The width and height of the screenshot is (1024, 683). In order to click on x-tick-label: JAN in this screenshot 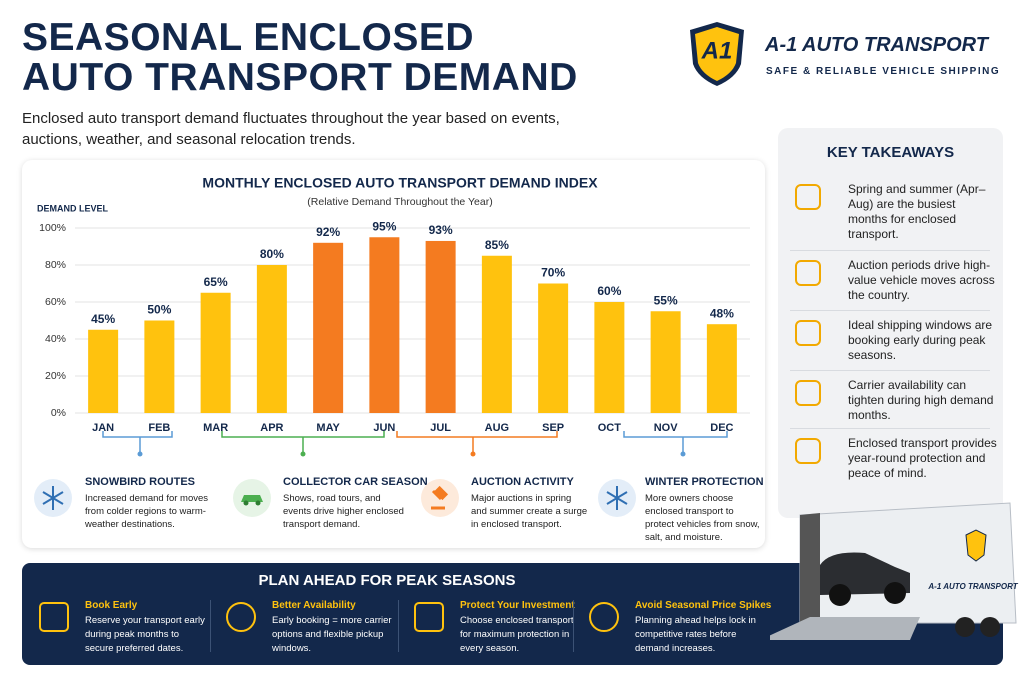, I will do `click(103, 428)`.